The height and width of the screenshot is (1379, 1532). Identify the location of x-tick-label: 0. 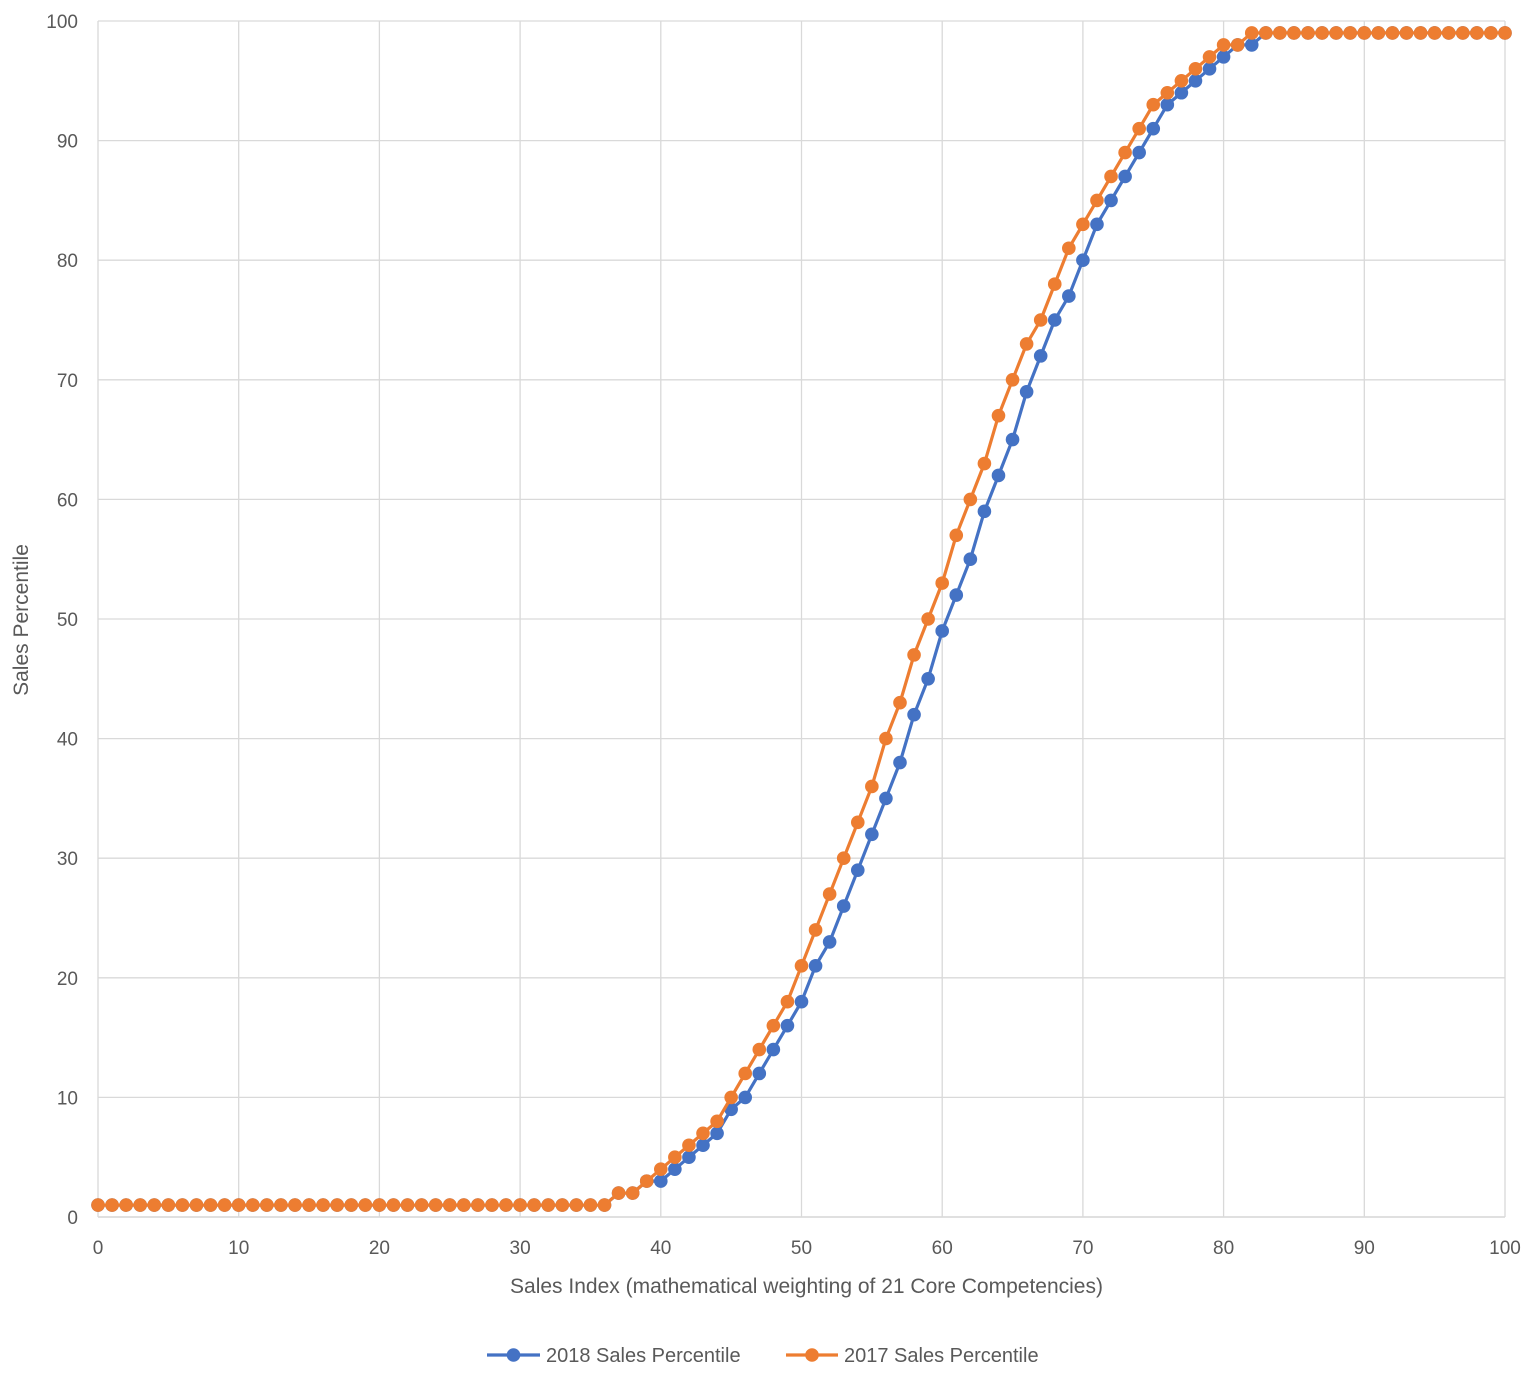
(98, 1248).